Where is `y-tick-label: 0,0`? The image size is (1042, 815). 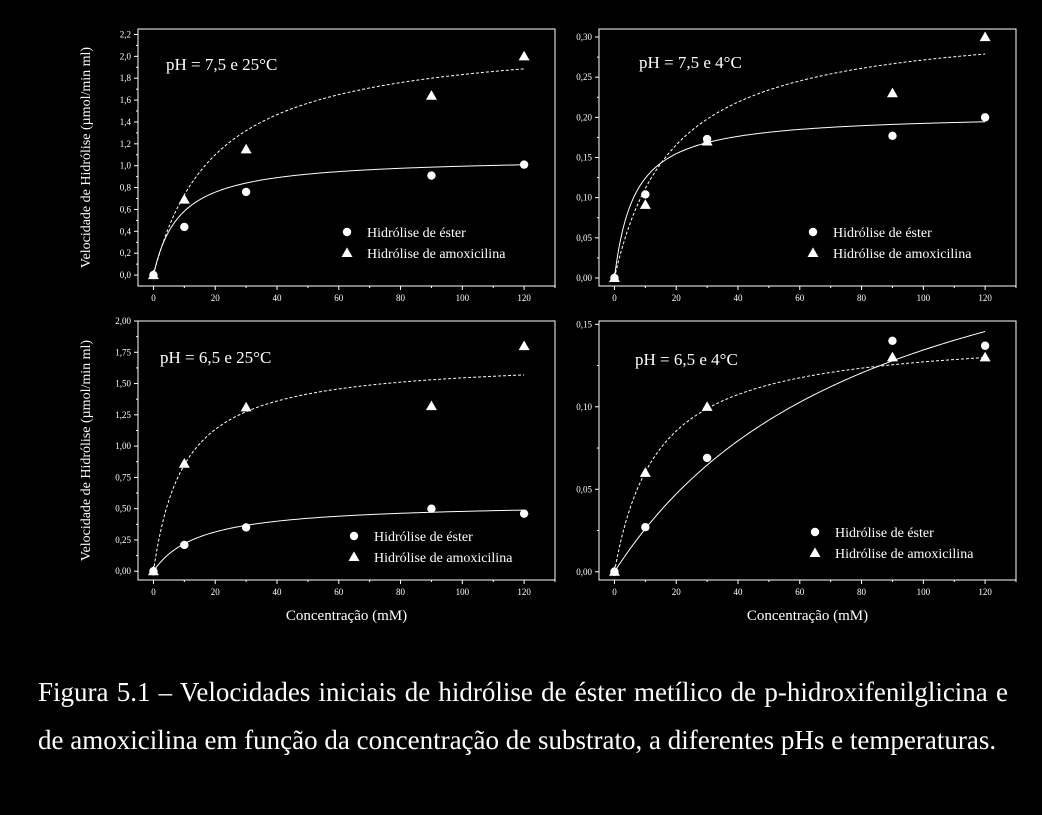 y-tick-label: 0,0 is located at coordinates (126, 275).